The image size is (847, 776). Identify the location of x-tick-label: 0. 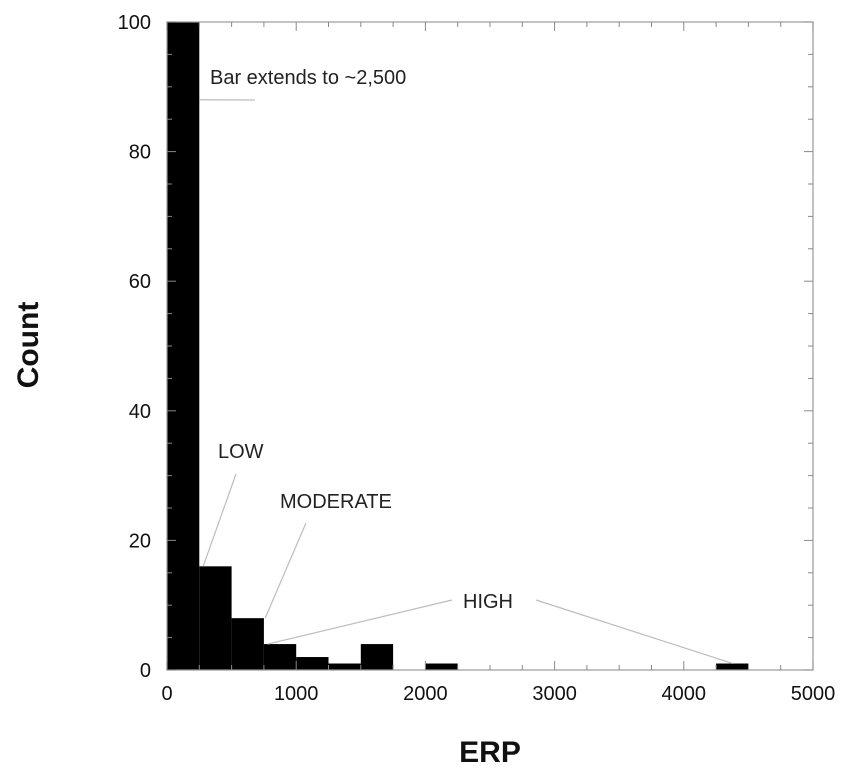
(166, 694).